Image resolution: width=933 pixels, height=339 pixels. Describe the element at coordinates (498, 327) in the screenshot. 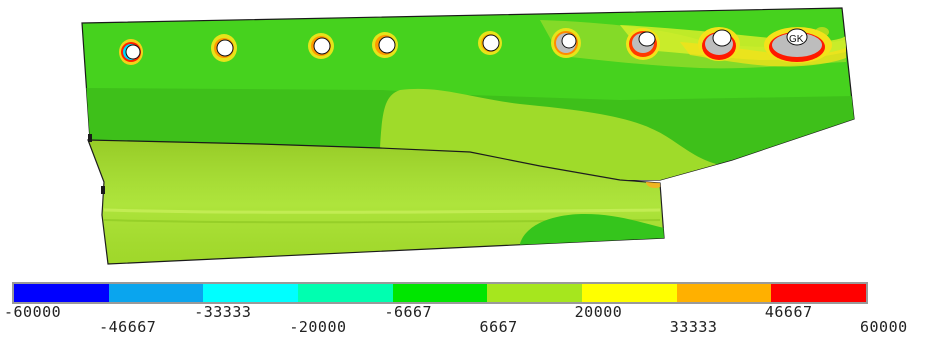

I see `legend-tick-label: 6667` at that location.